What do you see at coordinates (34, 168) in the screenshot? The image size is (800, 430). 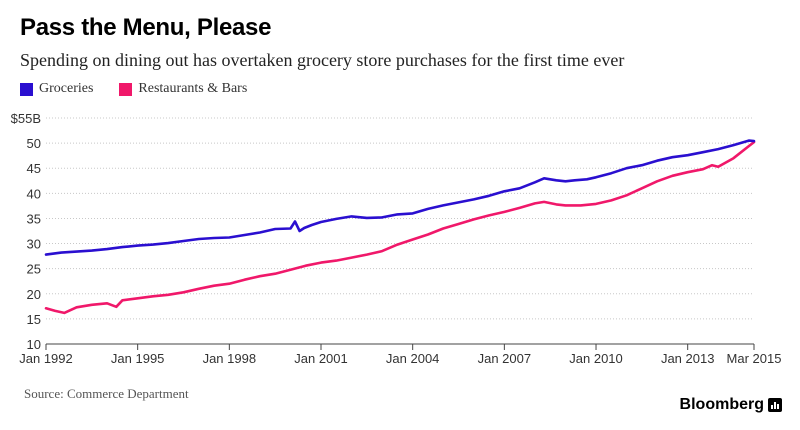 I see `y-tick-label: 45` at bounding box center [34, 168].